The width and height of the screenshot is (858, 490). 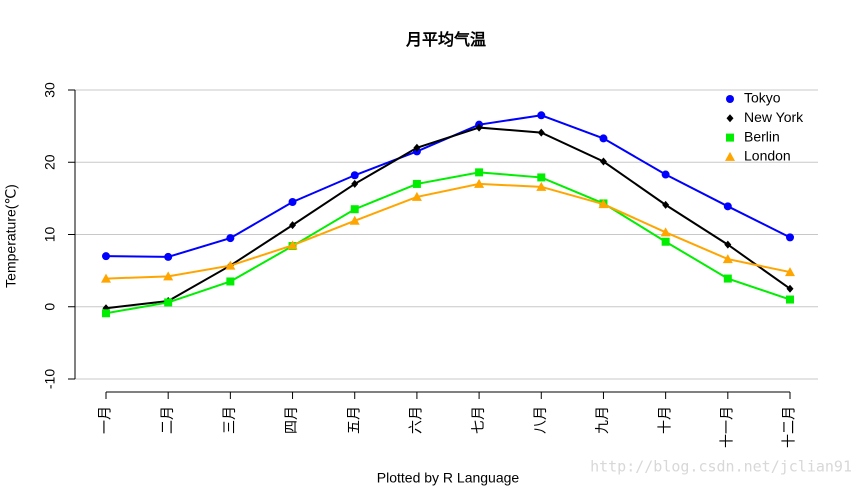 I want to click on x-tick-label: 二月, so click(x=167, y=420).